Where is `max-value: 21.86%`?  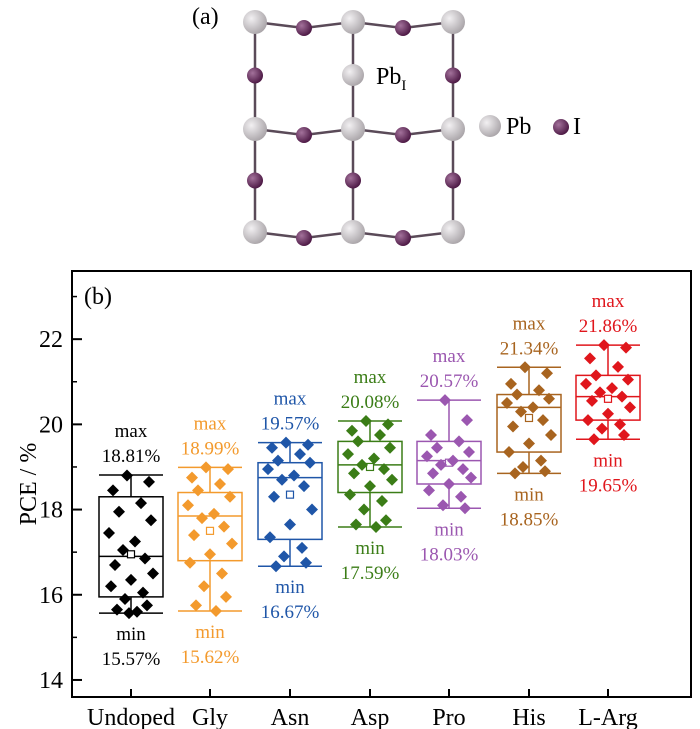 max-value: 21.86% is located at coordinates (608, 326).